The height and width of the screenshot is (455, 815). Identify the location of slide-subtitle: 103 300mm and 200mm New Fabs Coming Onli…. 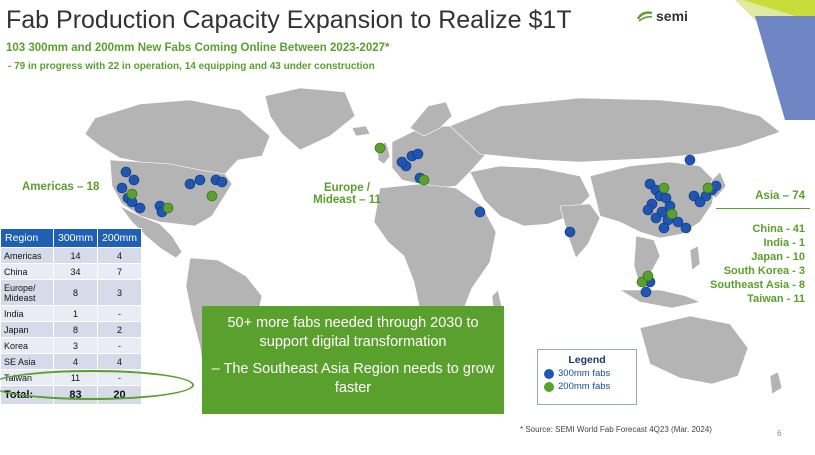
(198, 48).